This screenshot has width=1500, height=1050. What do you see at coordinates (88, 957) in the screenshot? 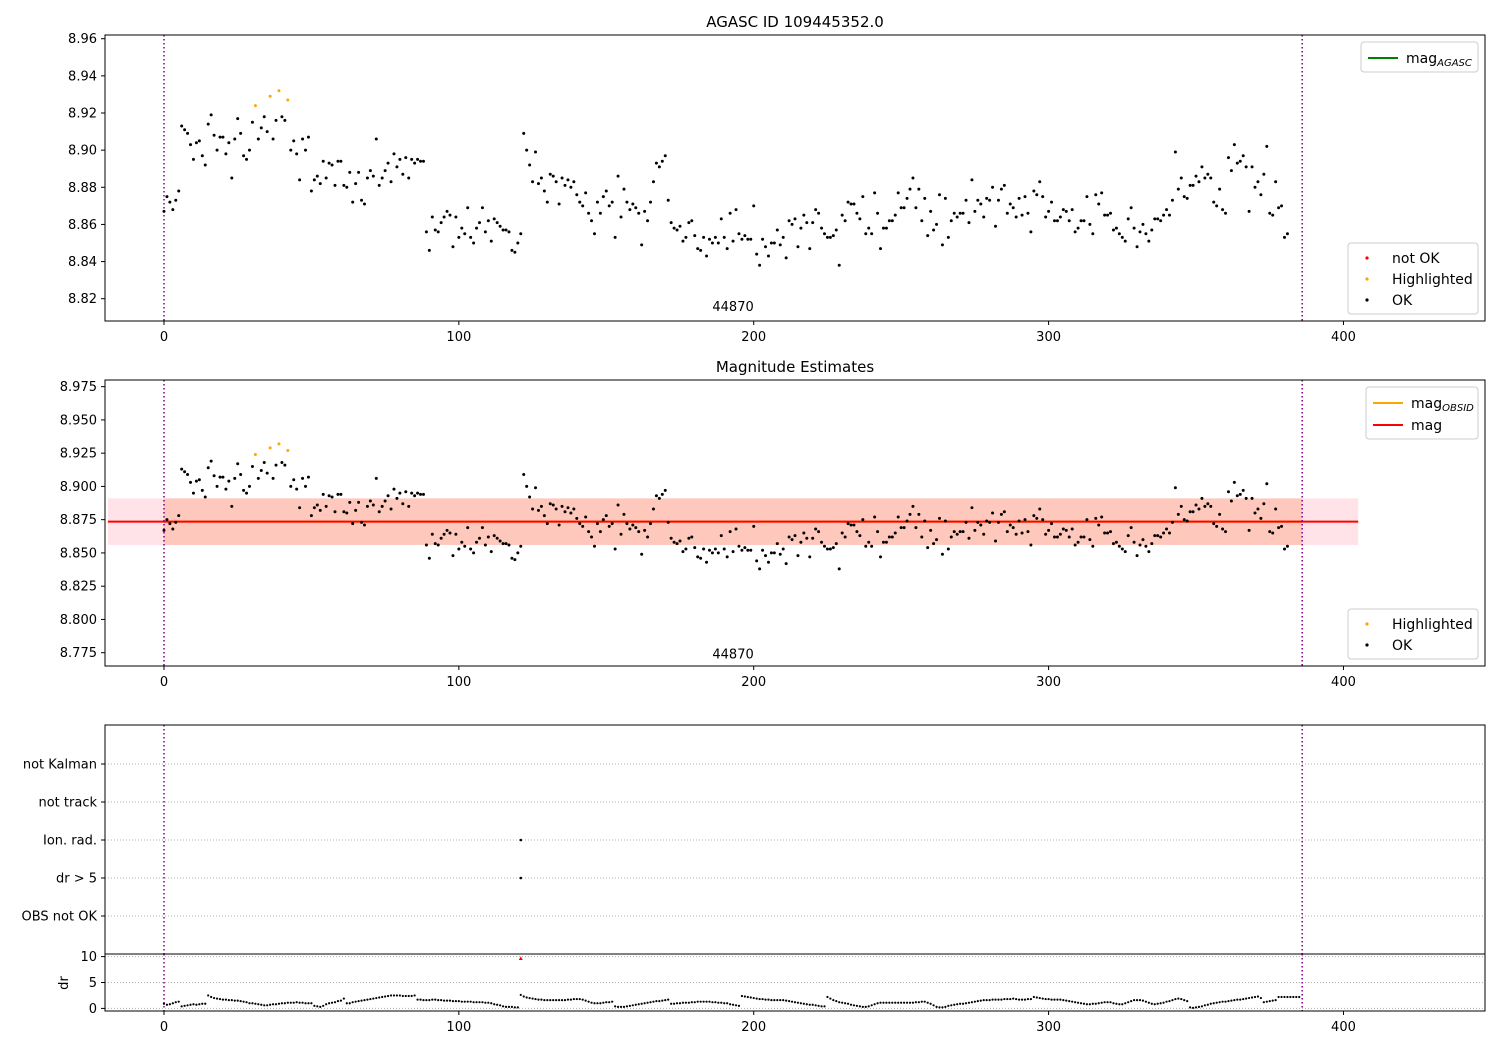
I see `panel4-ytick-label: 10` at bounding box center [88, 957].